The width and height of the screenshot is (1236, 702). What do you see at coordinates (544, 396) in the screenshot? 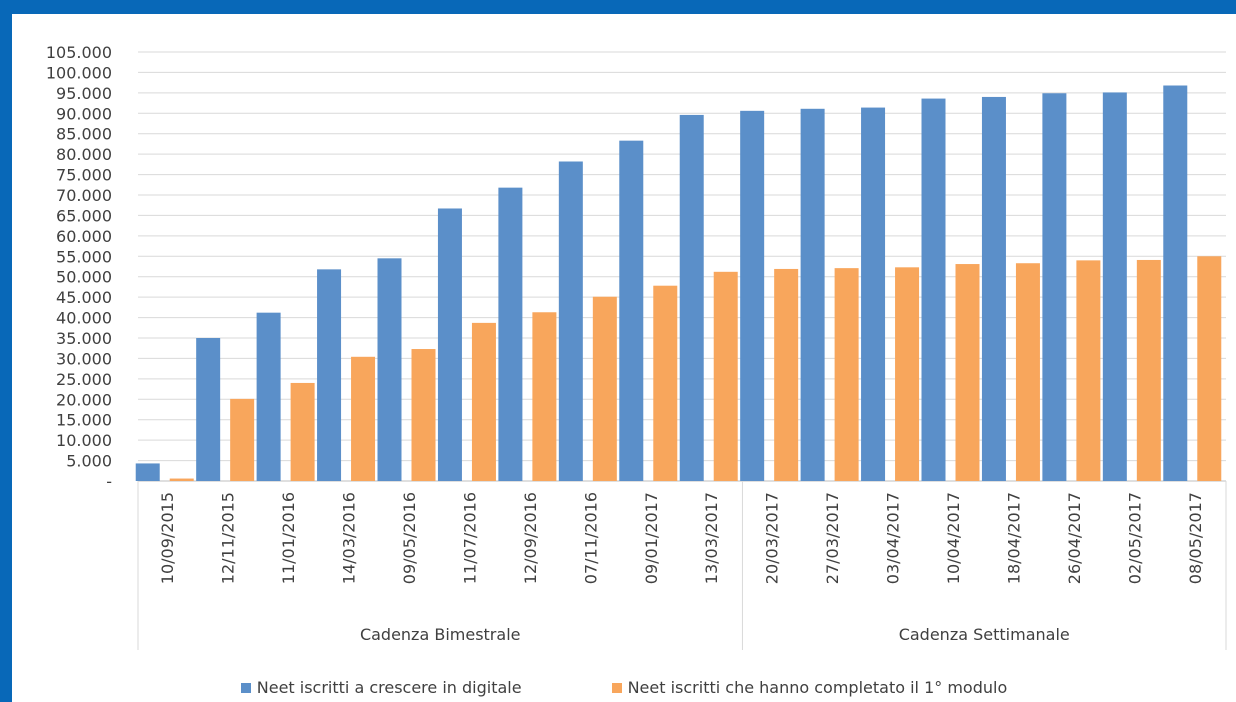
I see `bar-s2-12-09-2016` at bounding box center [544, 396].